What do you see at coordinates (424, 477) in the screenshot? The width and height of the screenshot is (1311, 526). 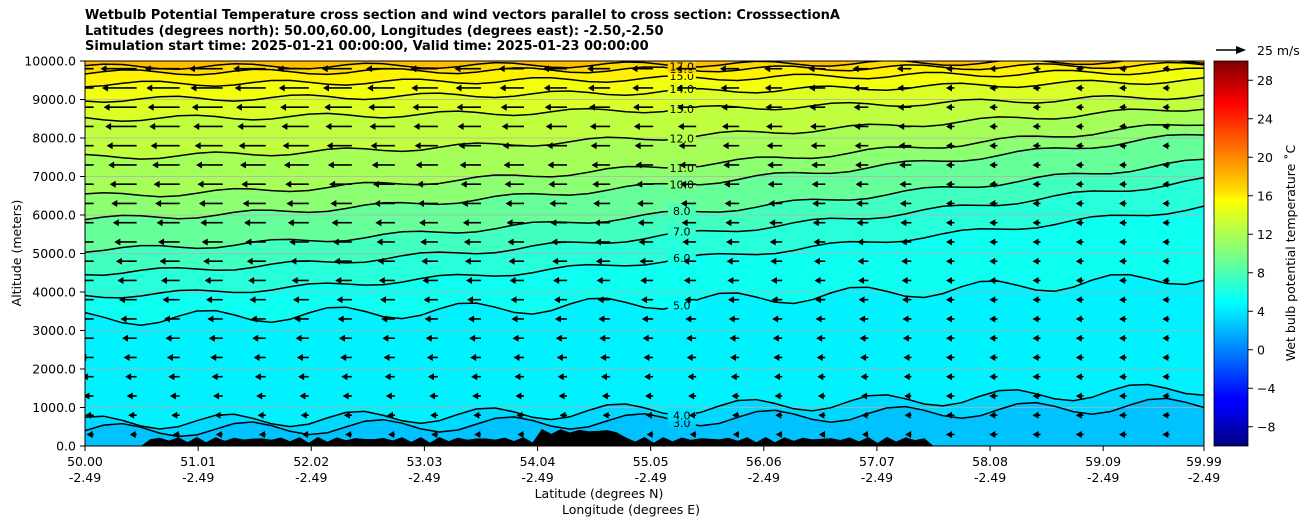 I see `x-tick-label-lon-3: -2.49` at bounding box center [424, 477].